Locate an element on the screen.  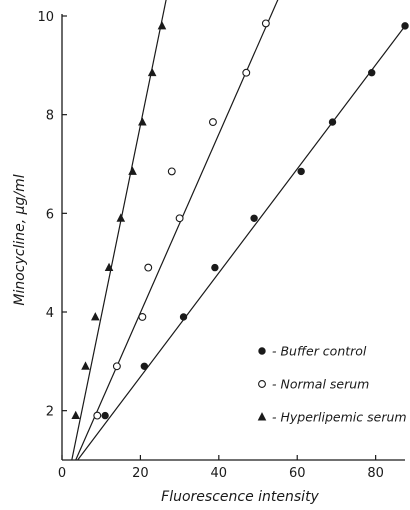
legend-label-3: - Hyperlipemic serum is located at coordinates (339, 417).